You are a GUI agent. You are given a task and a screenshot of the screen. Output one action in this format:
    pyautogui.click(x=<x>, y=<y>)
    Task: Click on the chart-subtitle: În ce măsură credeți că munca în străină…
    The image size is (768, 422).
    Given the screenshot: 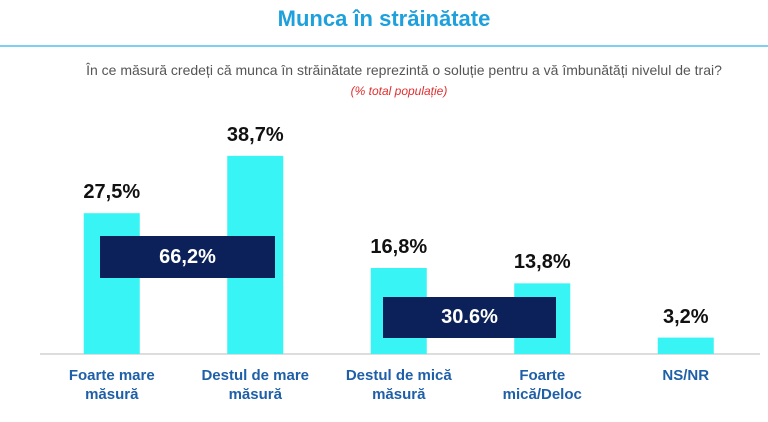 What is the action you would take?
    pyautogui.click(x=404, y=70)
    